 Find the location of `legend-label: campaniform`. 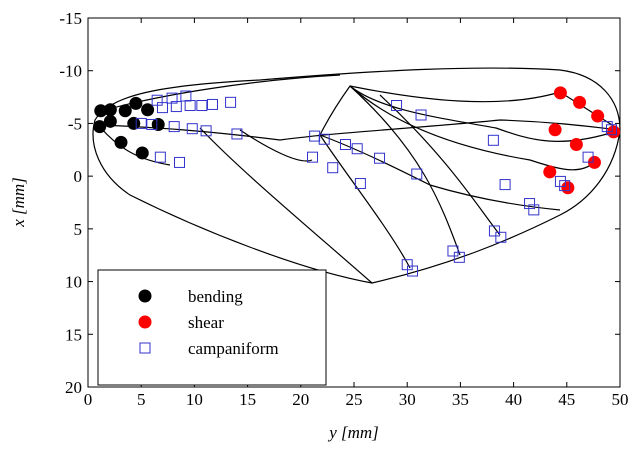

legend-label: campaniform is located at coordinates (233, 348).